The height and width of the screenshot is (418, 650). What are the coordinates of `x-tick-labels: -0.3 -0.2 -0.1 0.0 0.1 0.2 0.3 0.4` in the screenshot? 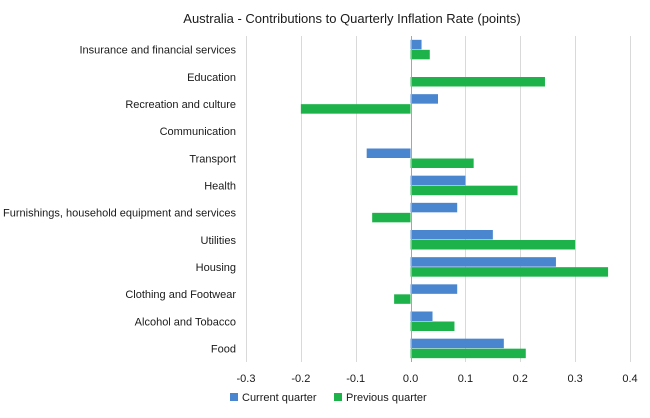 It's located at (437, 379).